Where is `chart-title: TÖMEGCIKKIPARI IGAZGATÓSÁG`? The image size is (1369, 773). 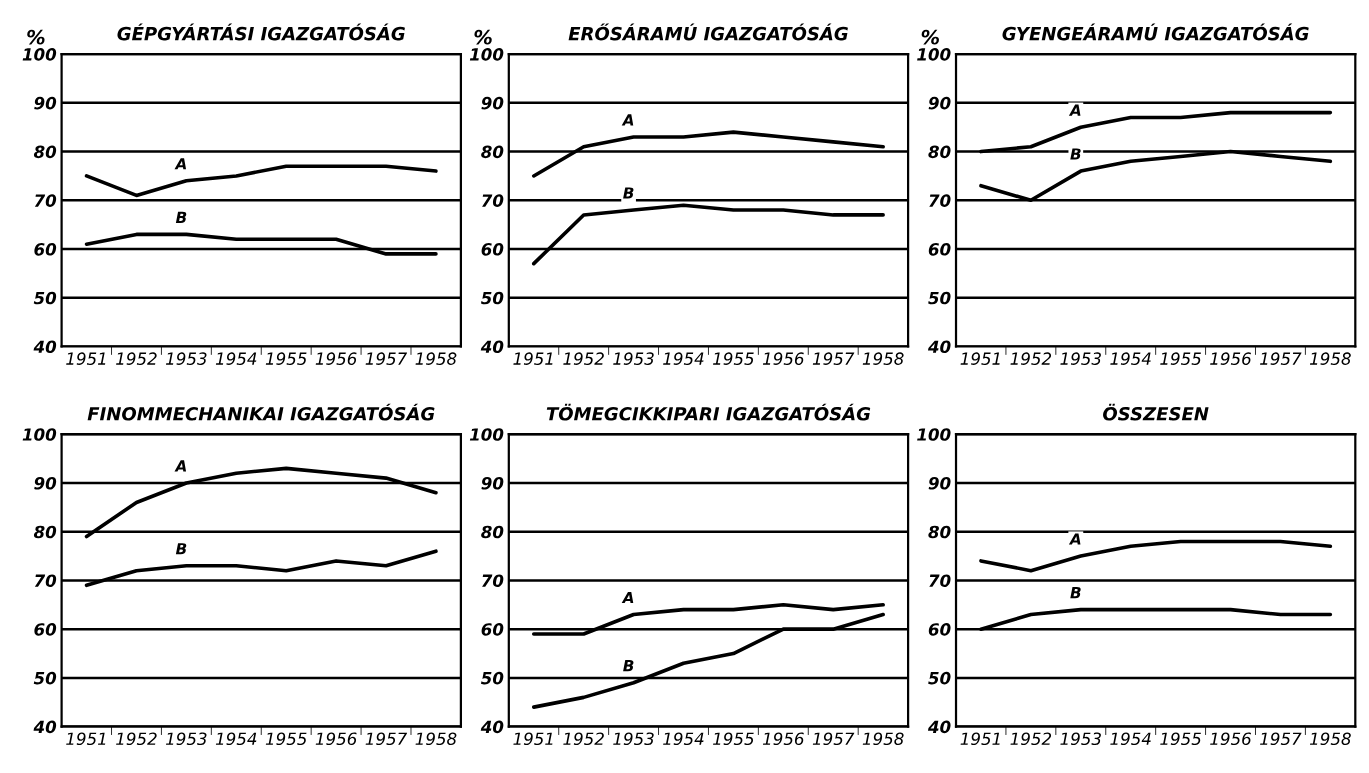
chart-title: TÖMEGCIKKIPARI IGAZGATÓSÁG is located at coordinates (708, 412).